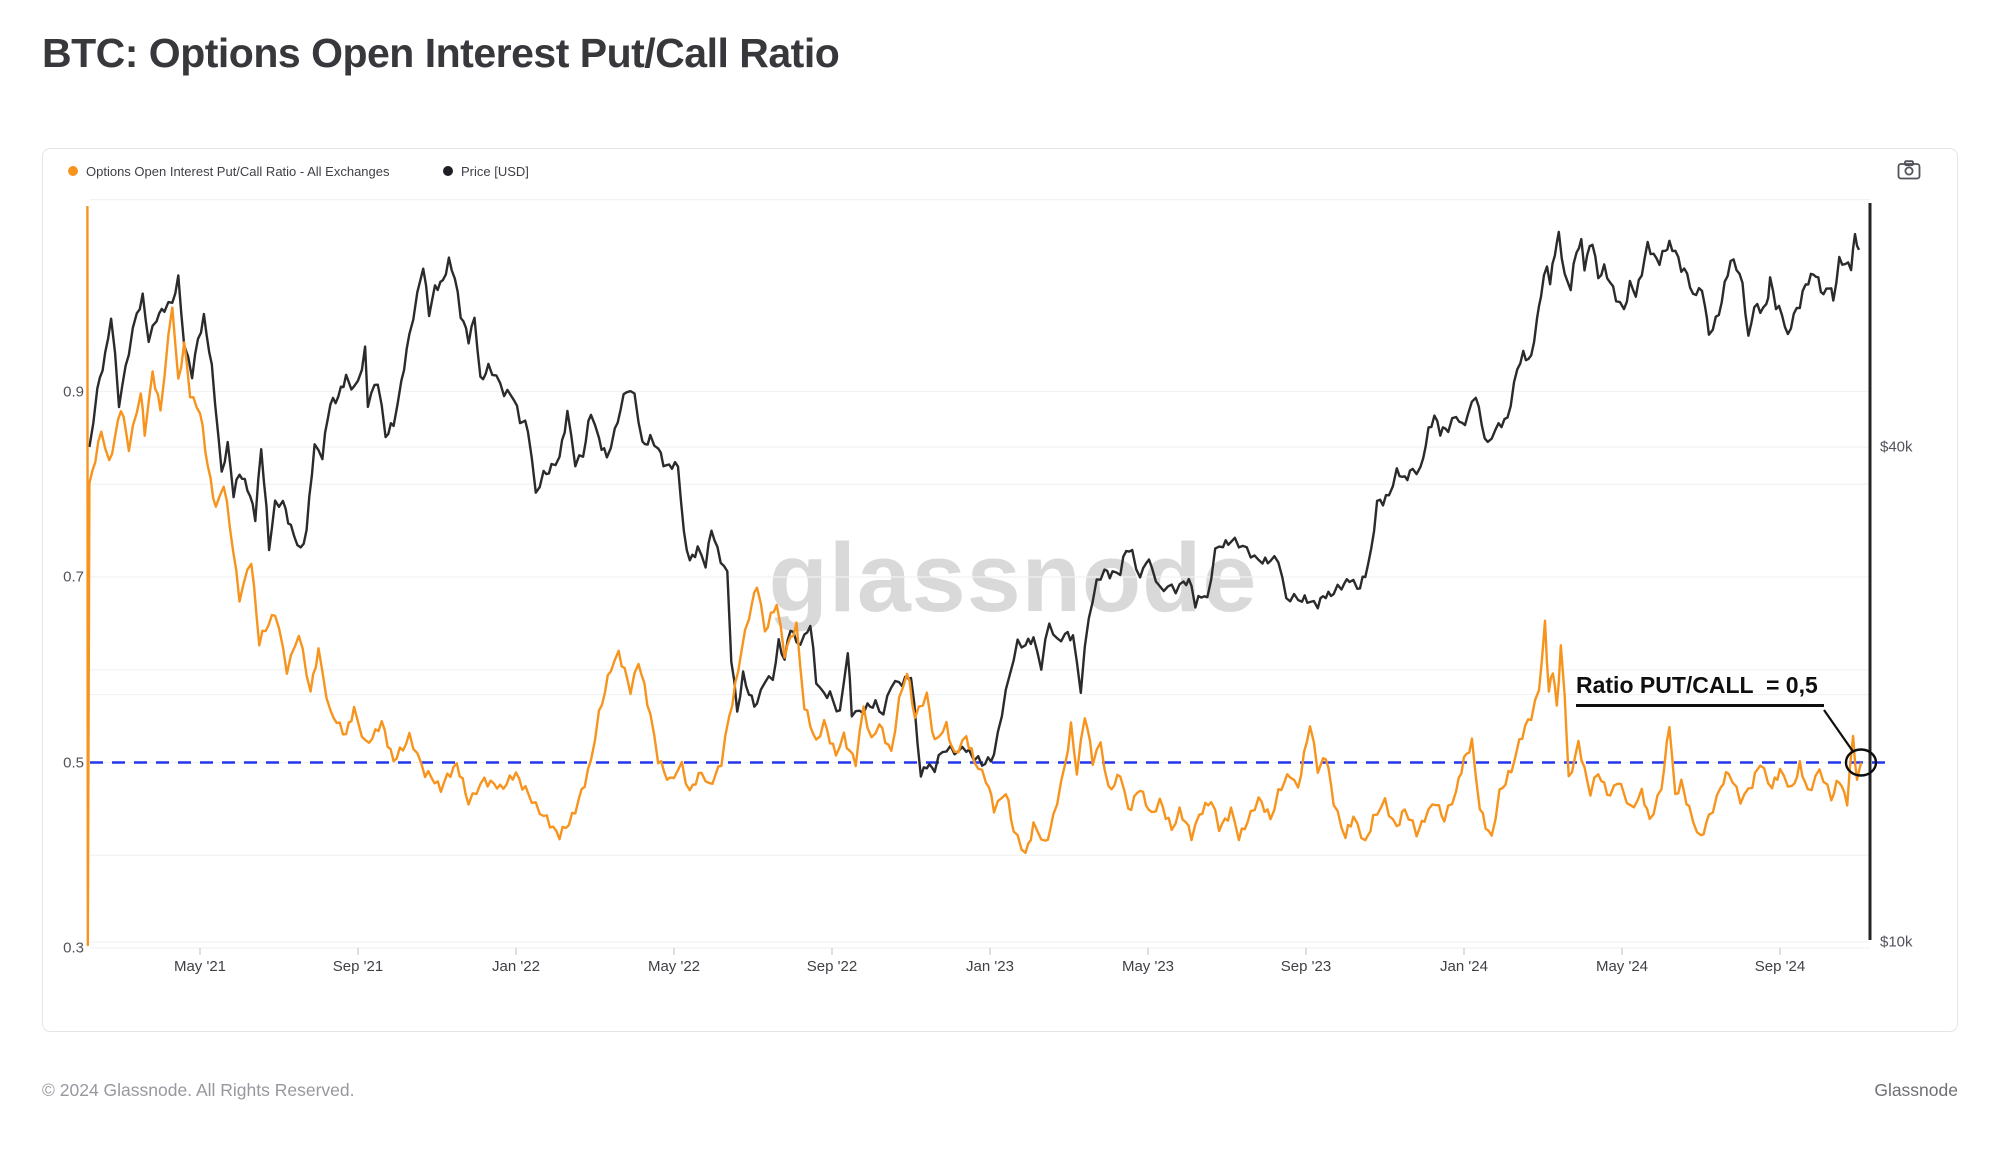 The image size is (2000, 1152). Describe the element at coordinates (1306, 966) in the screenshot. I see `x-tick-label: Sep '23` at that location.